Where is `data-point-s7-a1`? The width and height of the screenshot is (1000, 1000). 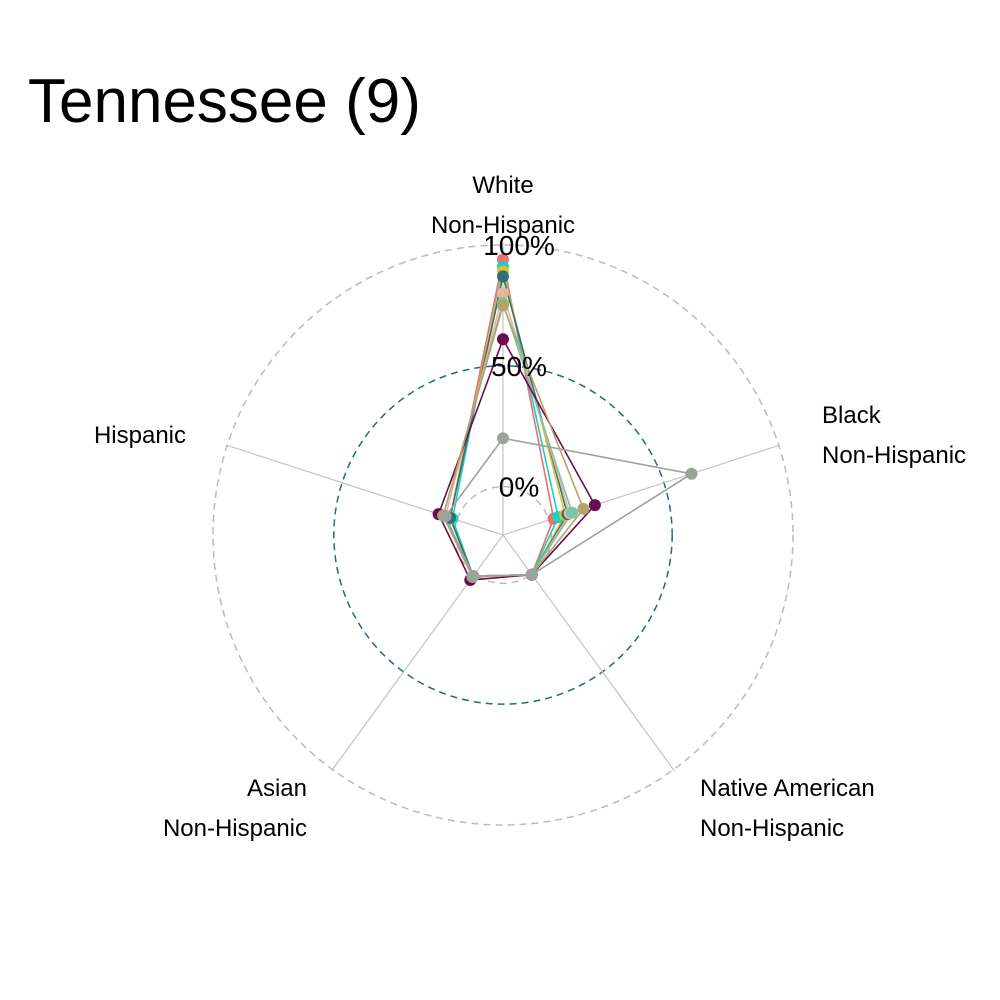 data-point-s7-a1 is located at coordinates (583, 508).